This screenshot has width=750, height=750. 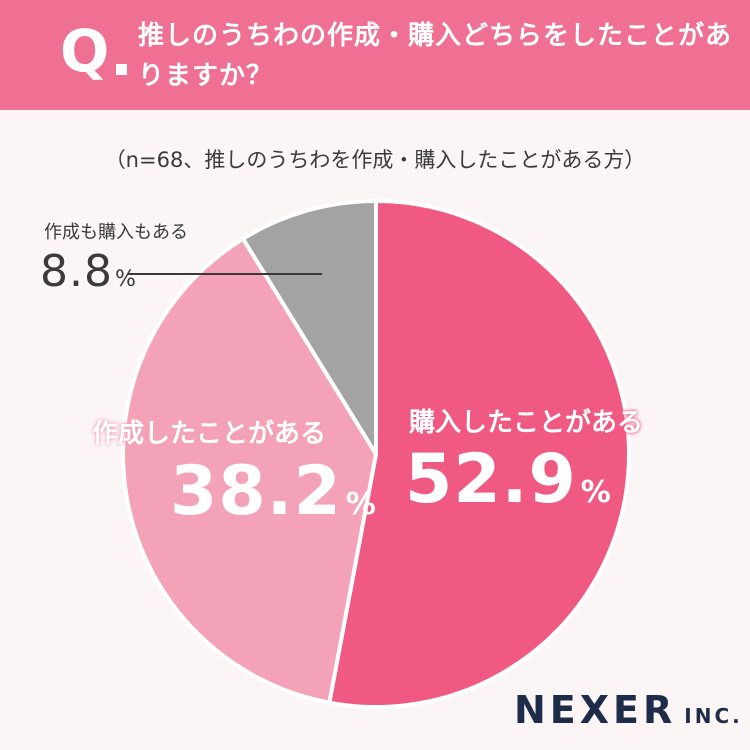 I want to click on nexer-logo: NEXER INC., so click(x=628, y=710).